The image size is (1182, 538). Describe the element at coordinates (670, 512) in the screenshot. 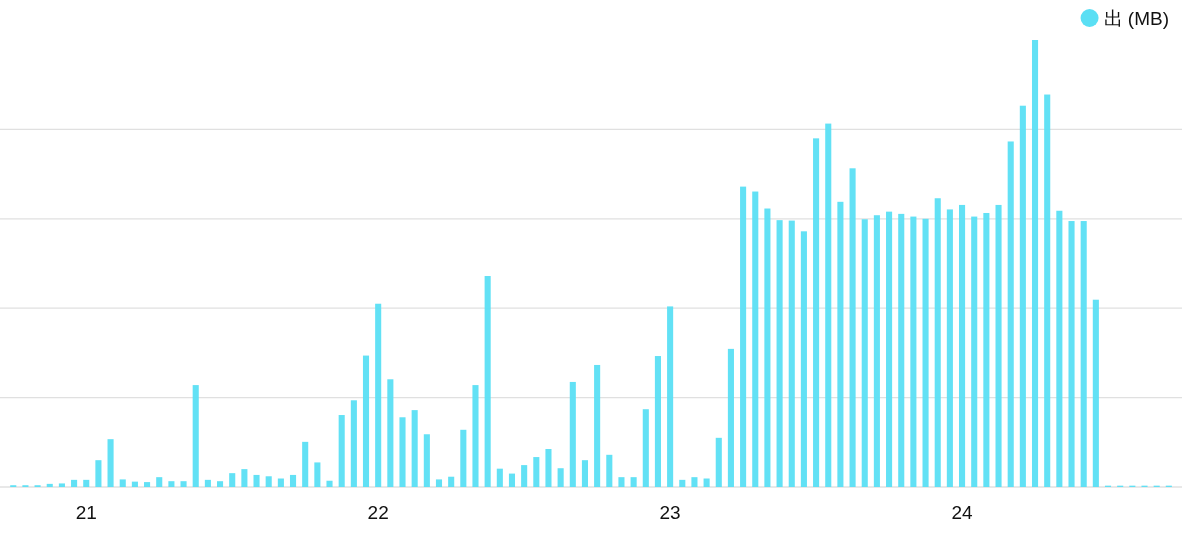

I see `x-tick-label: 23` at that location.